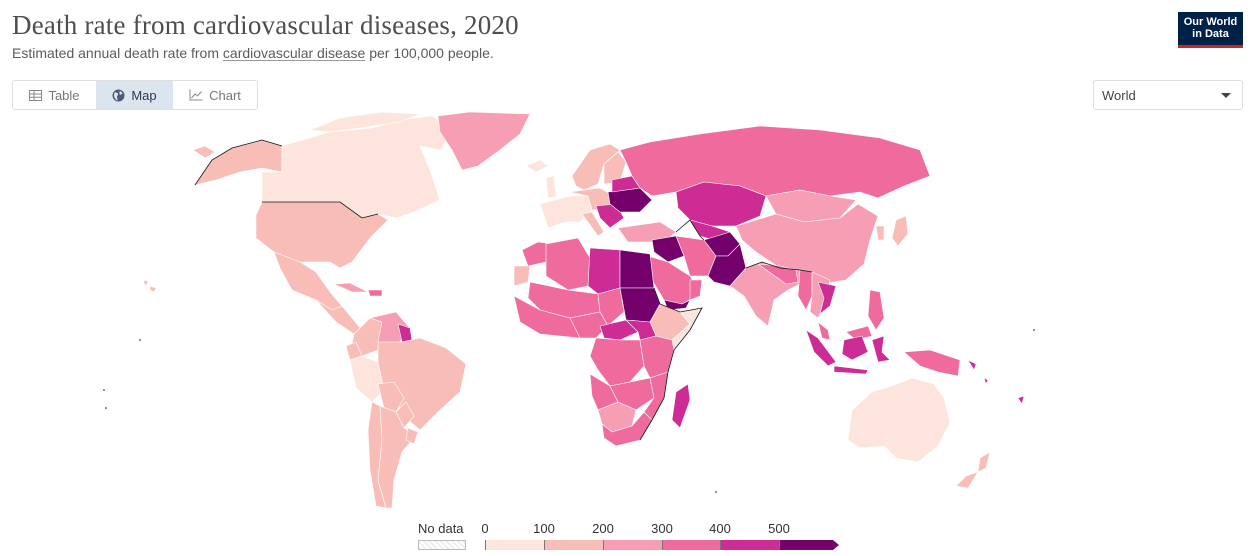 This screenshot has height=556, width=1250. What do you see at coordinates (827, 298) in the screenshot?
I see `country-vietnam-cambodia` at bounding box center [827, 298].